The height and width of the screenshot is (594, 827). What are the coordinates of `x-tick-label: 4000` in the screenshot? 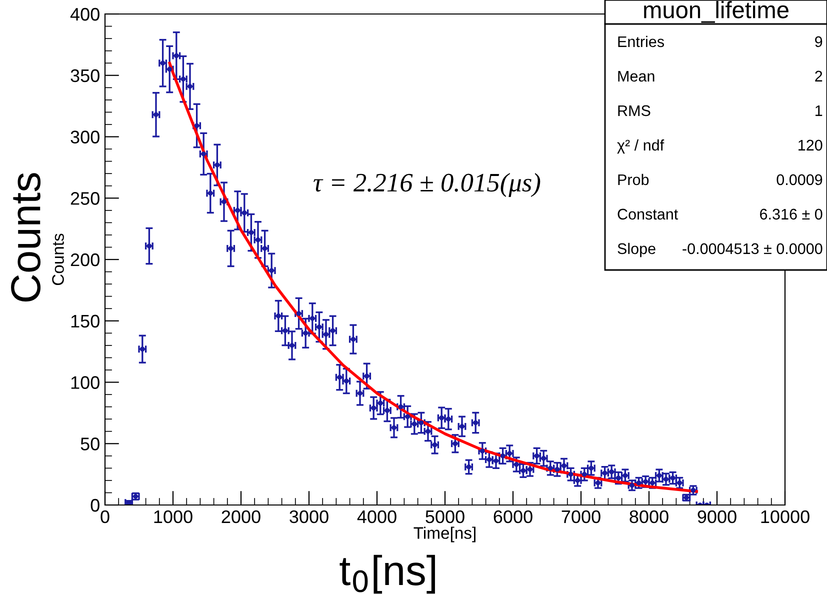 It's located at (376, 517).